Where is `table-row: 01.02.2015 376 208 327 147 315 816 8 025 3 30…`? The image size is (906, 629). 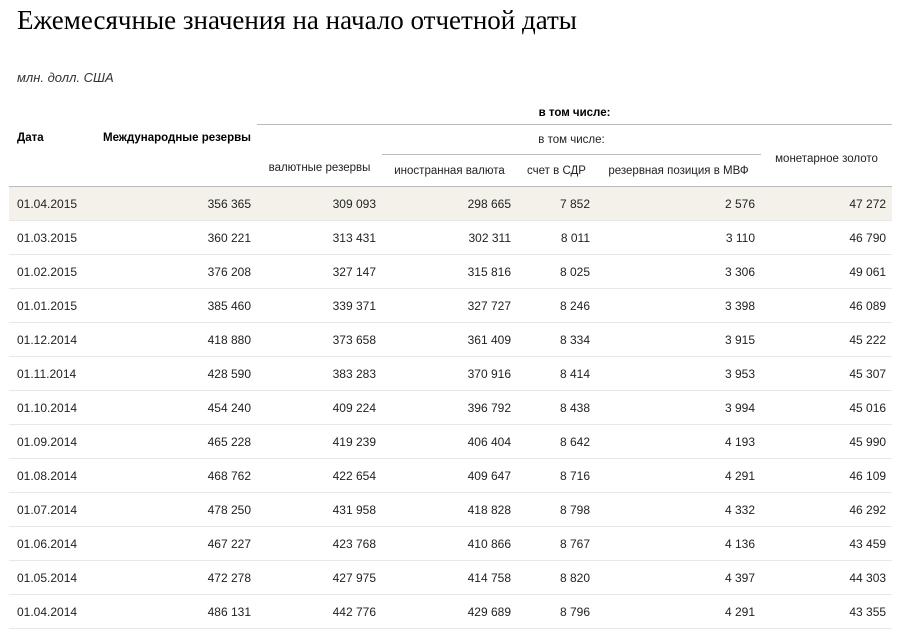
table-row: 01.02.2015 376 208 327 147 315 816 8 025 3 30… is located at coordinates (451, 271).